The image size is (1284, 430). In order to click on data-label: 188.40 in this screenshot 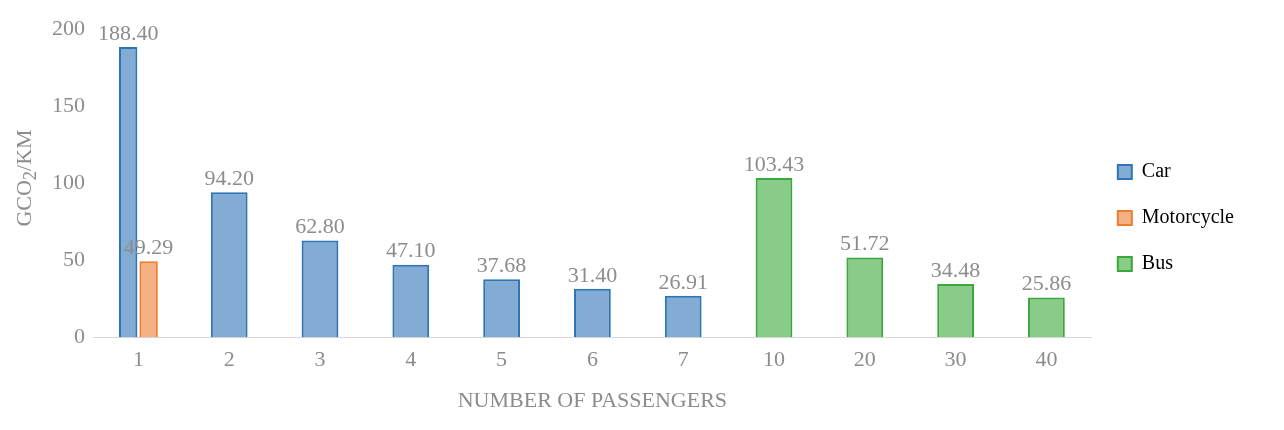, I will do `click(128, 32)`.